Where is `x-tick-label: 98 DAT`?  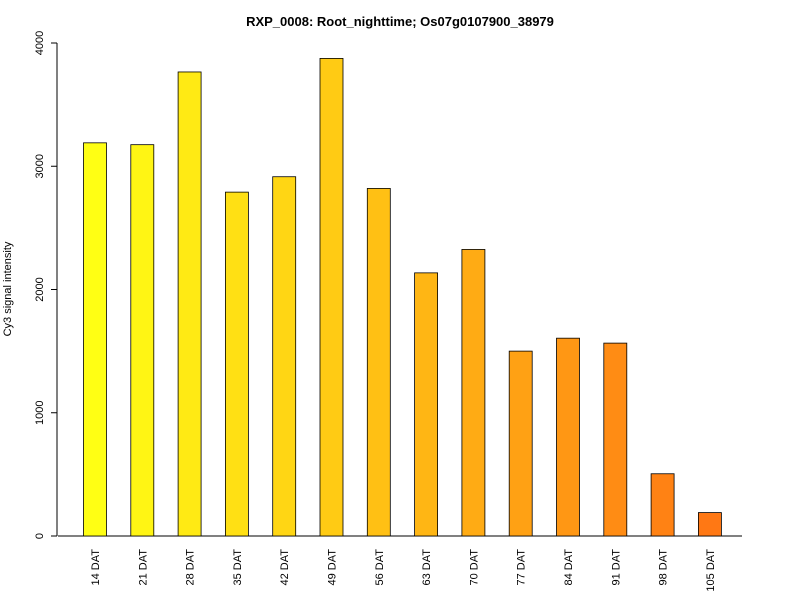 x-tick-label: 98 DAT is located at coordinates (664, 567).